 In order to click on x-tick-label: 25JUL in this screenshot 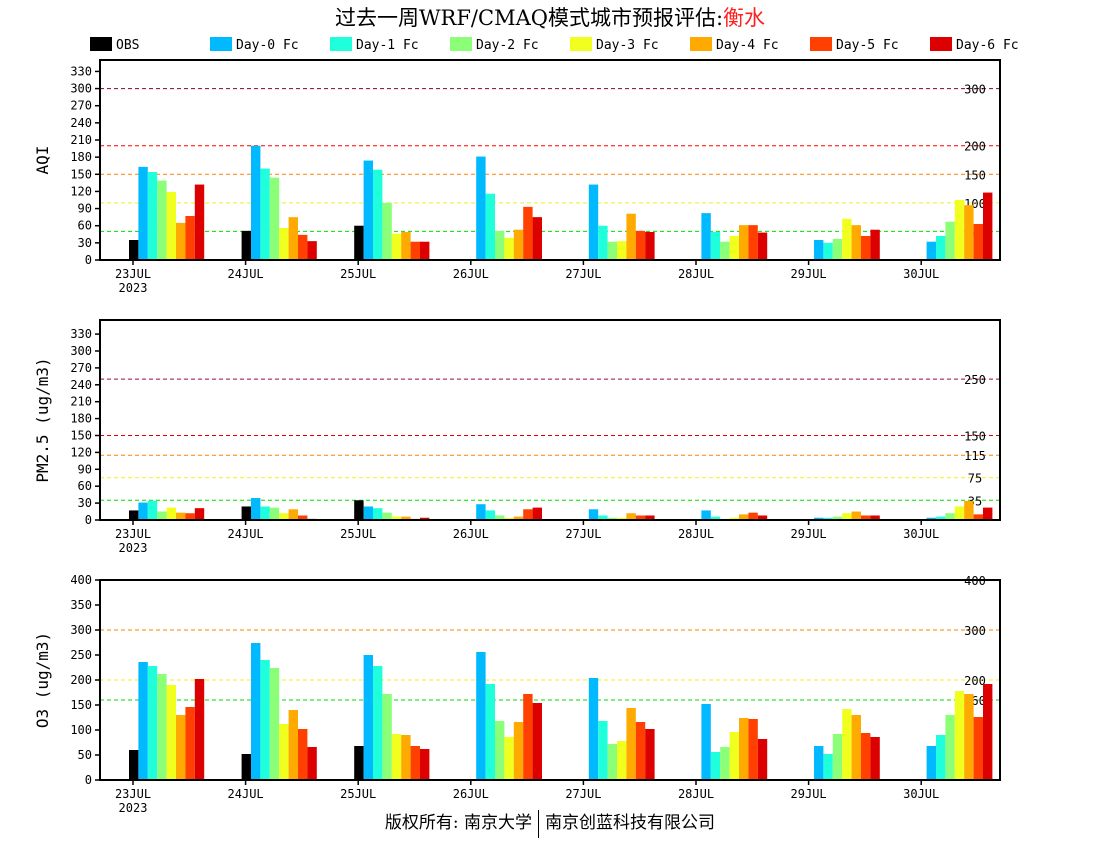, I will do `click(358, 274)`.